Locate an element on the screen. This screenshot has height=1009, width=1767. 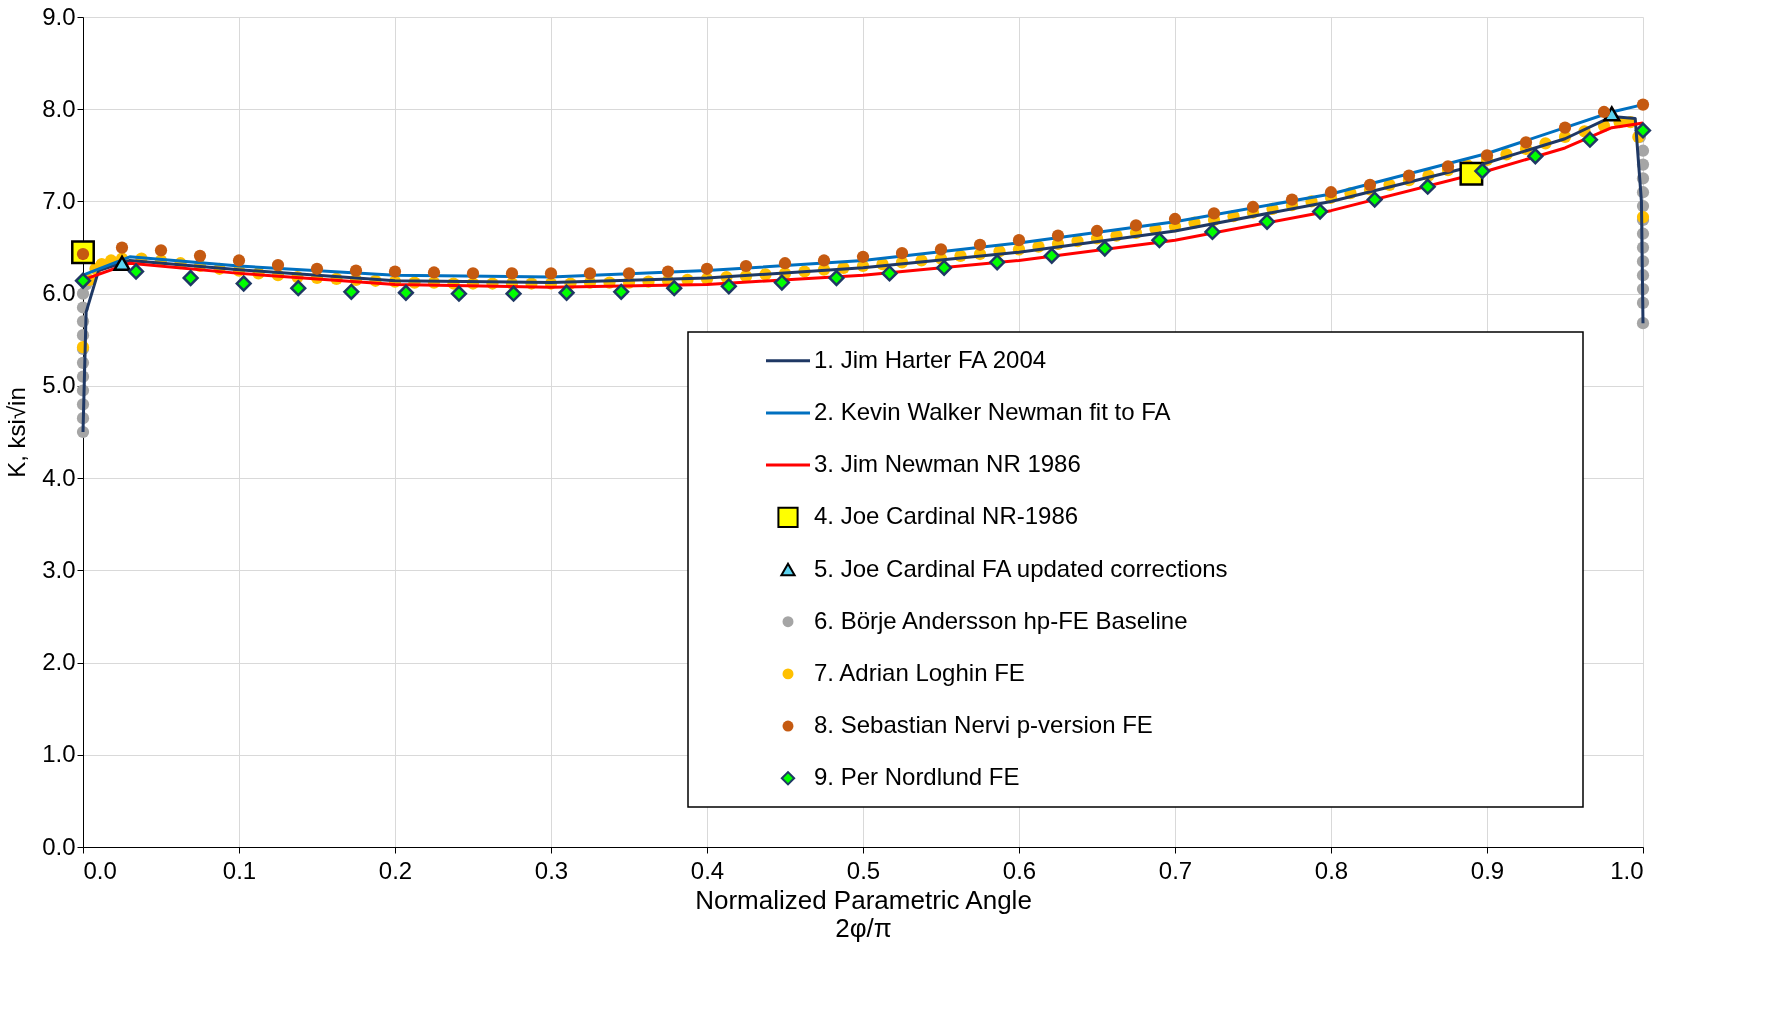
x-tick-label: 0.6 is located at coordinates (1019, 870).